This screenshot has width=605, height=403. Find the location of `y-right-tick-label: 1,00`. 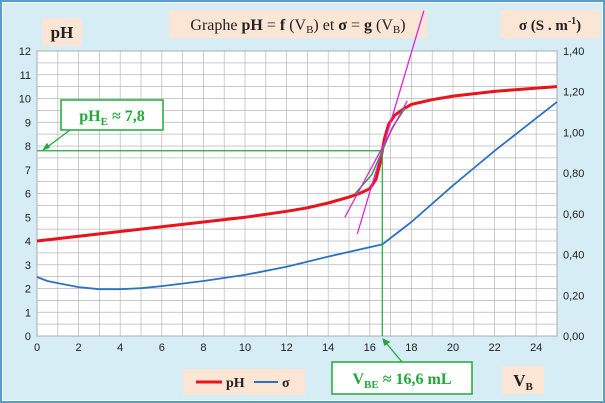

y-right-tick-label: 1,00 is located at coordinates (573, 133).